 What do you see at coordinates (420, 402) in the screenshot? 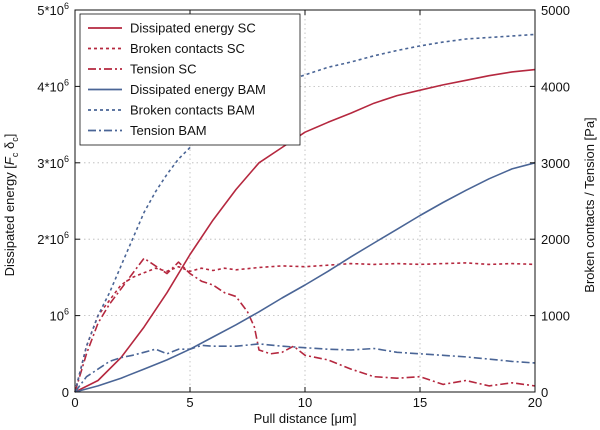
I see `x-tick-label-3: 15` at bounding box center [420, 402].